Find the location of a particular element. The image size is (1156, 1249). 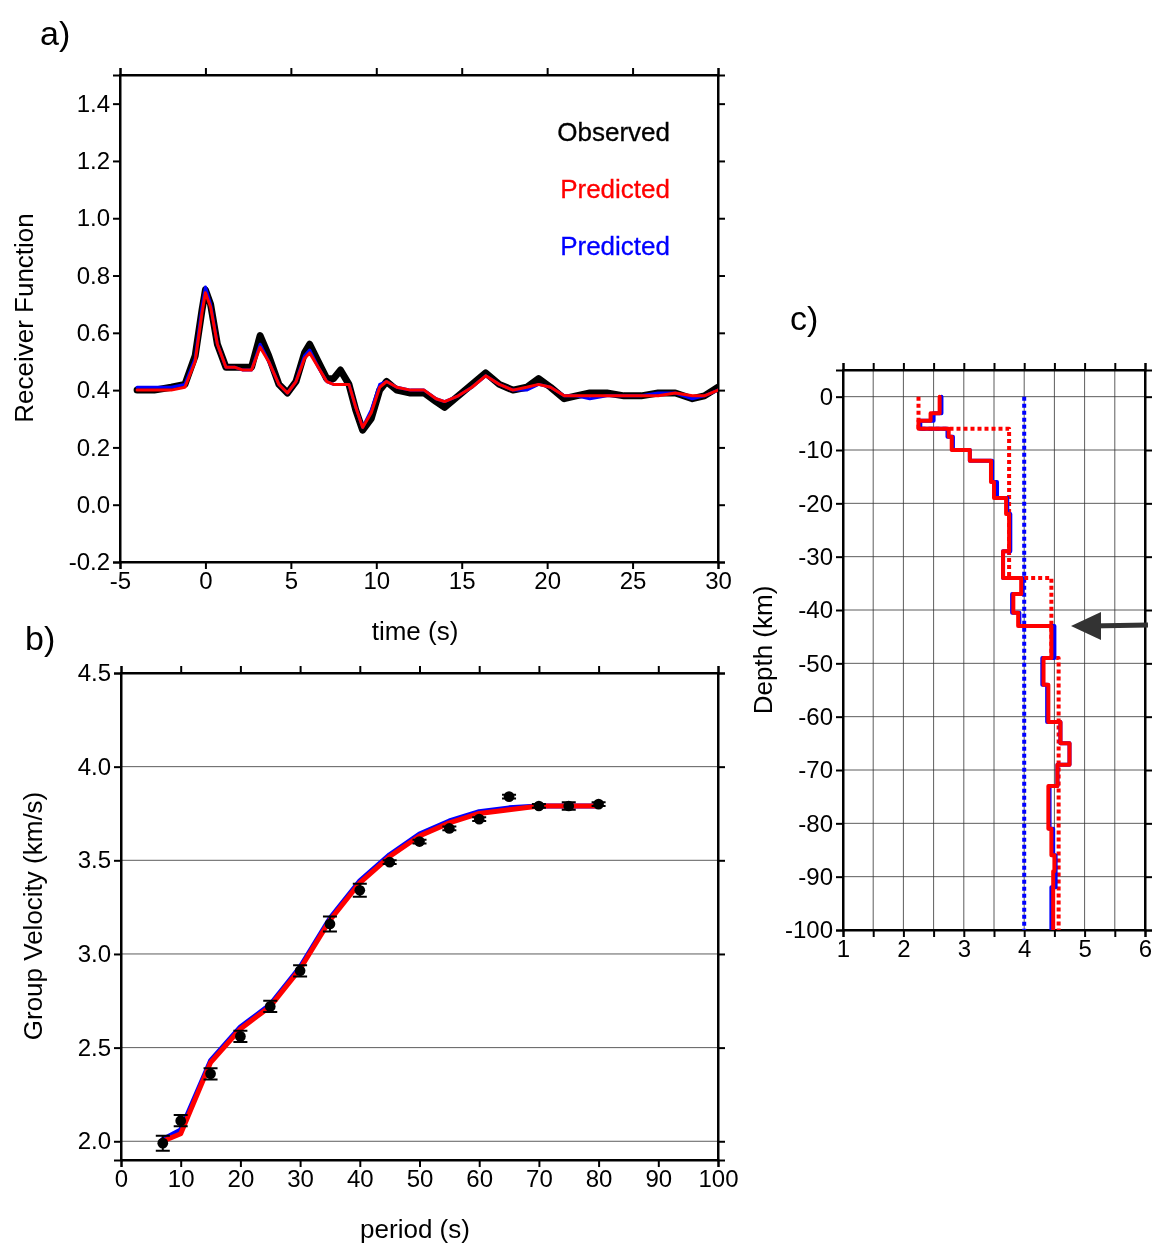

y-tick-label: 4.5 is located at coordinates (94, 673).